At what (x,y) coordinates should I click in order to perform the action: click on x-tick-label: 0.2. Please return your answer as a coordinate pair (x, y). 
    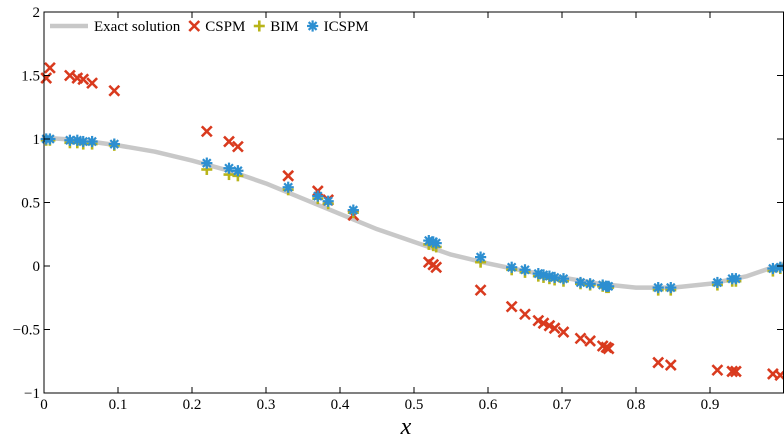
    Looking at the image, I should click on (192, 405).